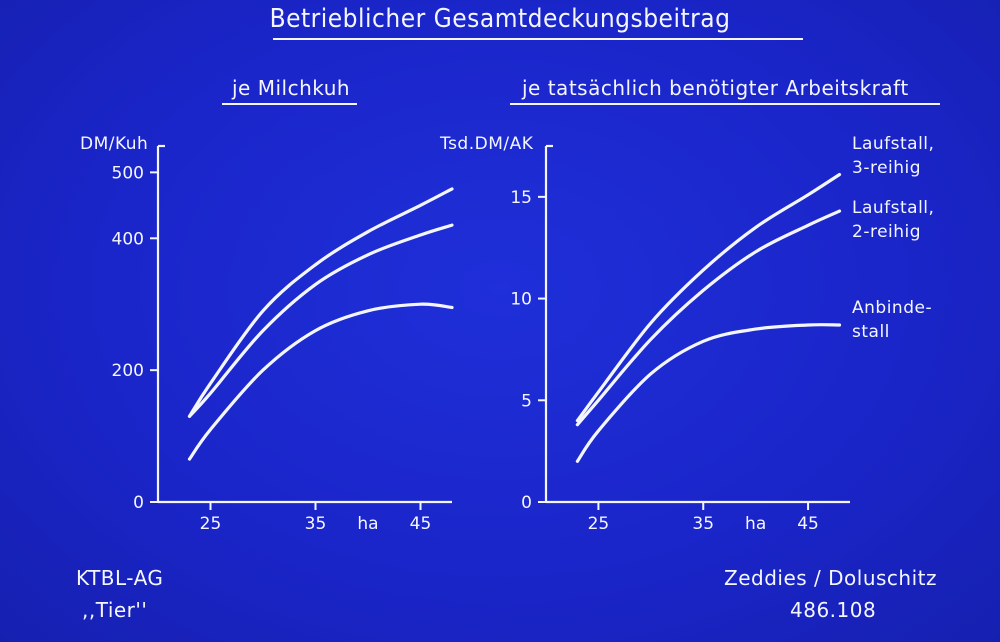 This screenshot has width=1000, height=642. What do you see at coordinates (708, 393) in the screenshot?
I see `right-chart-series-anbindestall` at bounding box center [708, 393].